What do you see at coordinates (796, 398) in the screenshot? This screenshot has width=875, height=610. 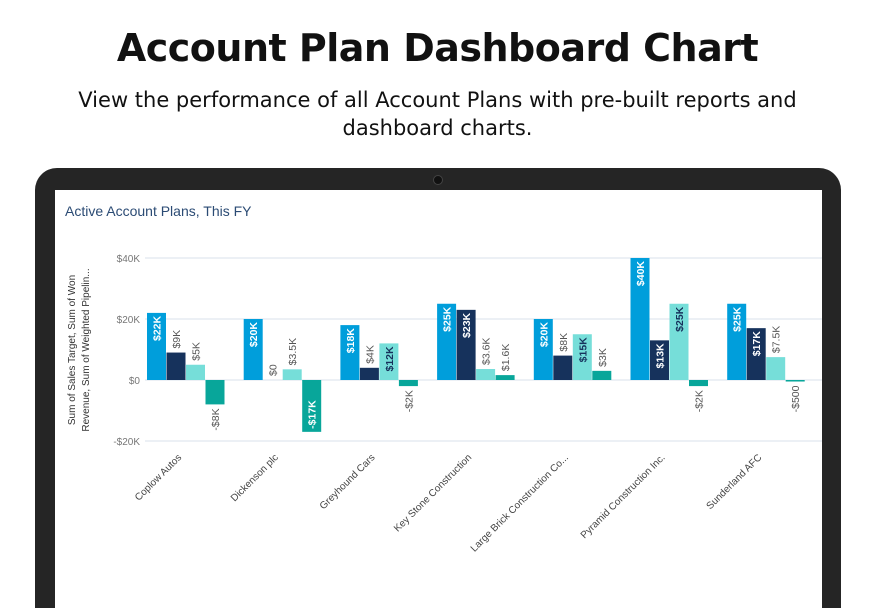 I see `data-label: -$500` at bounding box center [796, 398].